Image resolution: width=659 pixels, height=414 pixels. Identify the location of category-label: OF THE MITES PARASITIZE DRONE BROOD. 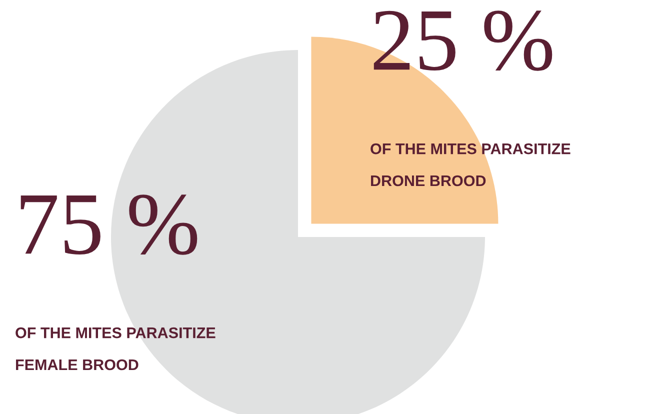
(470, 164).